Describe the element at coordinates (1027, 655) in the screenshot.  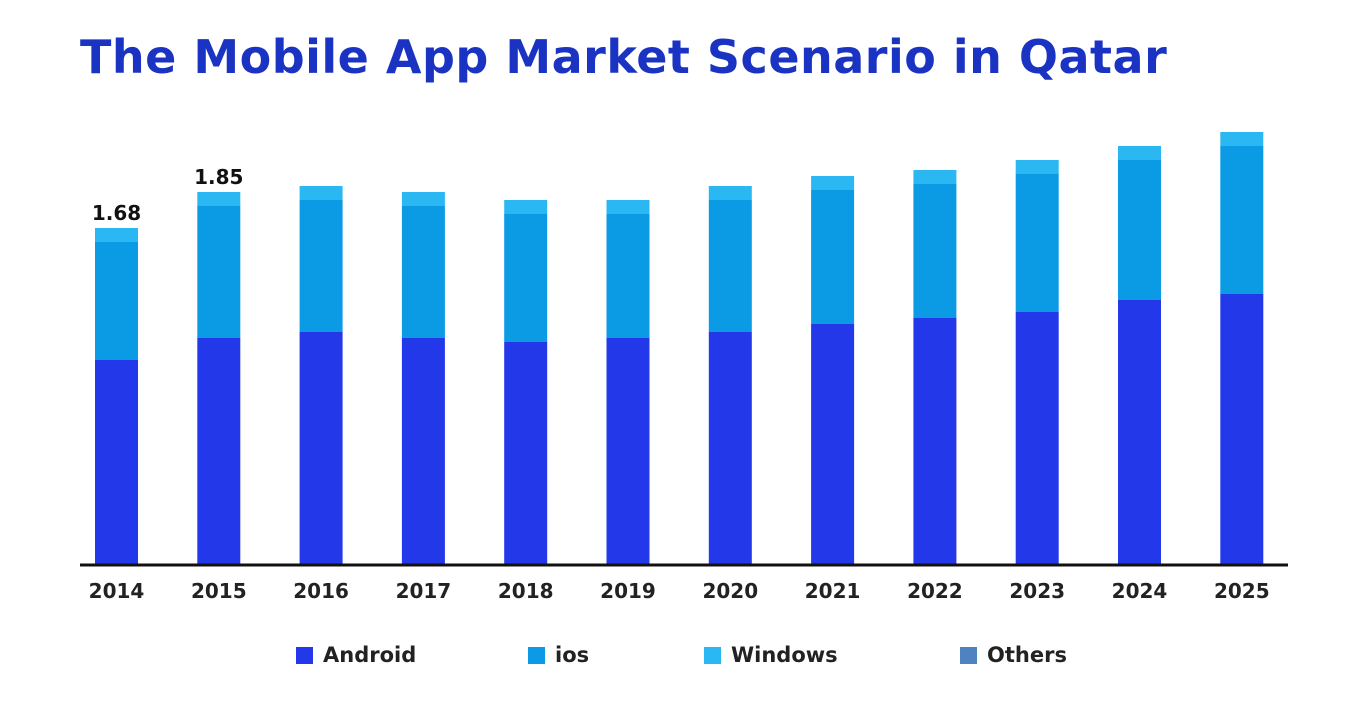
I see `legend-label-others: Others` at that location.